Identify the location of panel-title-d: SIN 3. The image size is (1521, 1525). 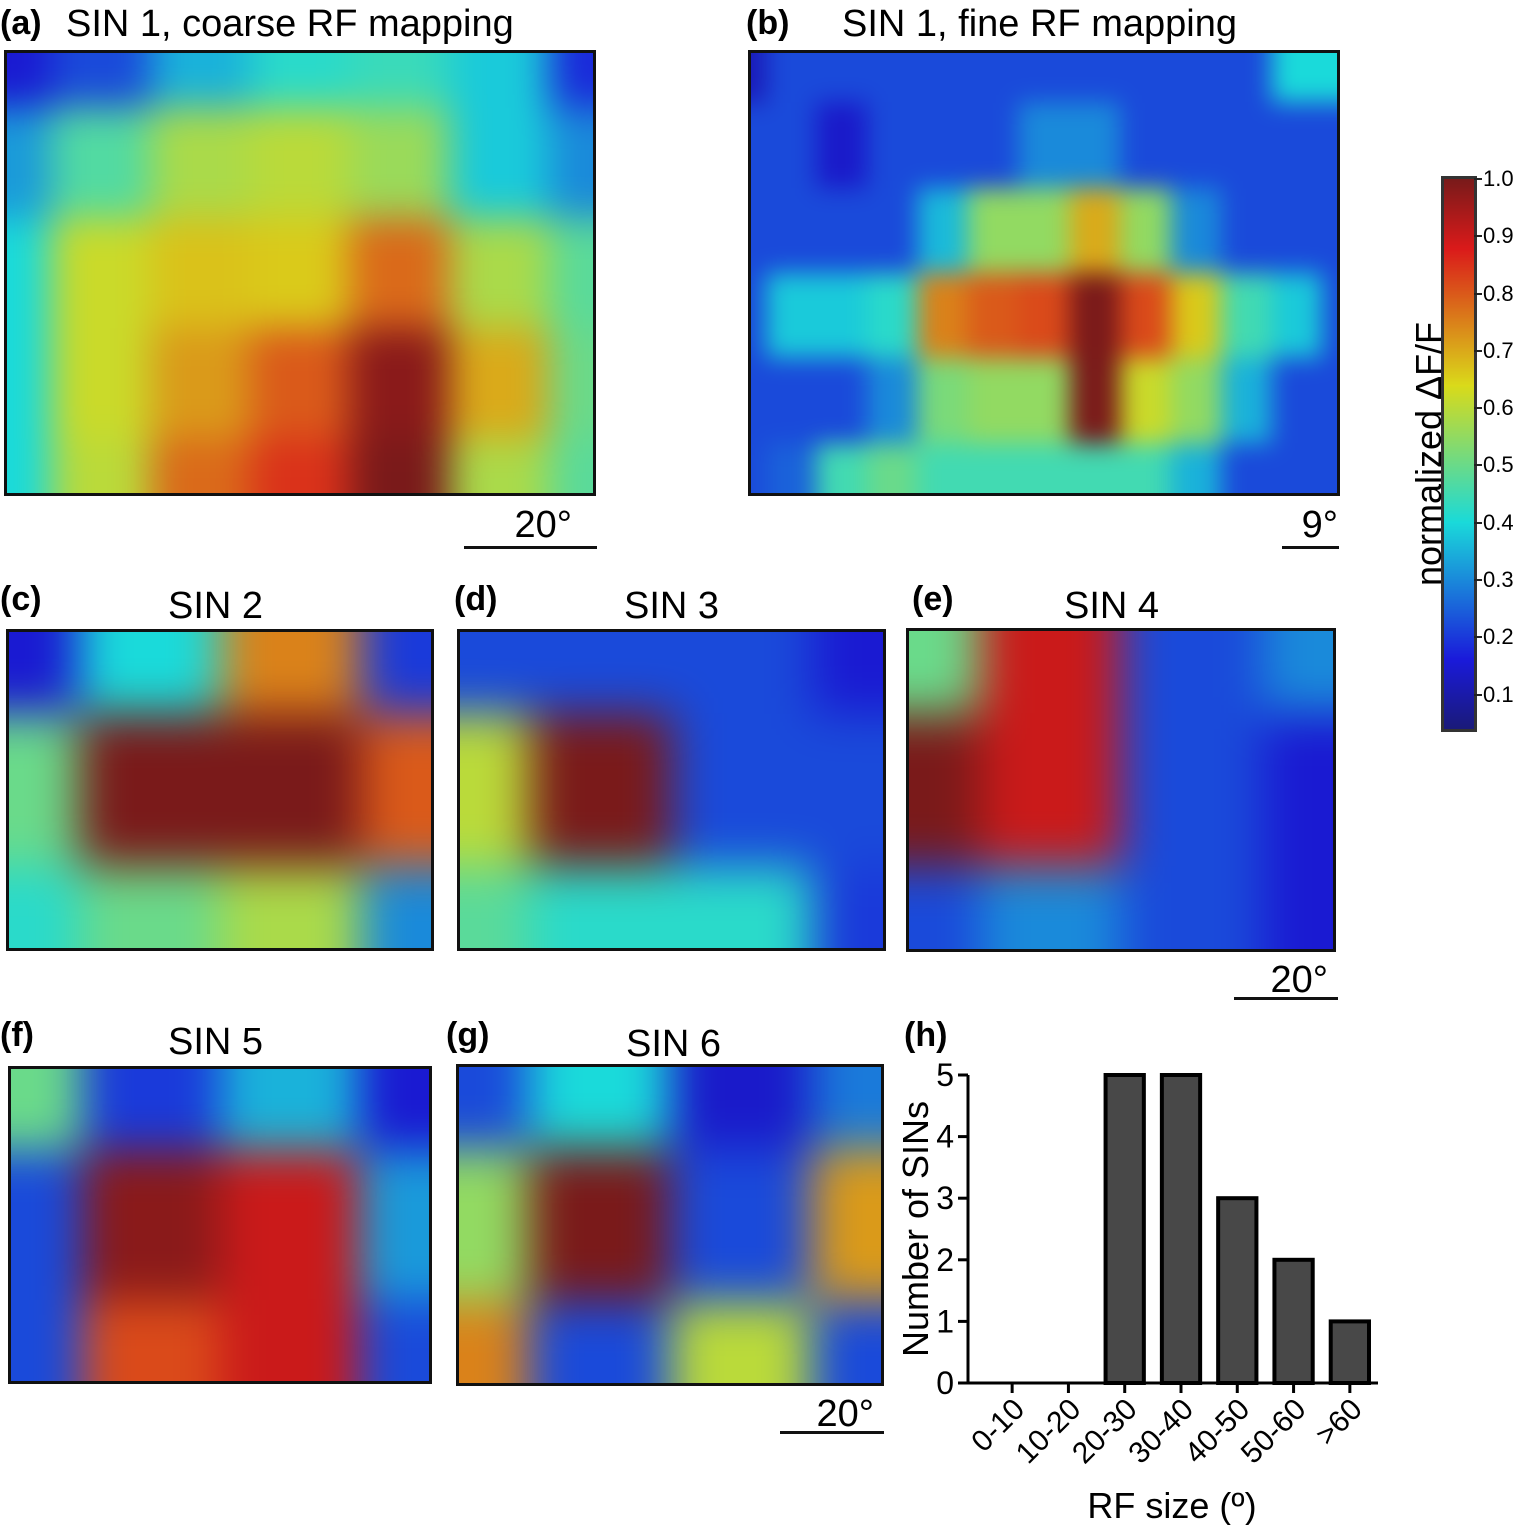
(672, 606).